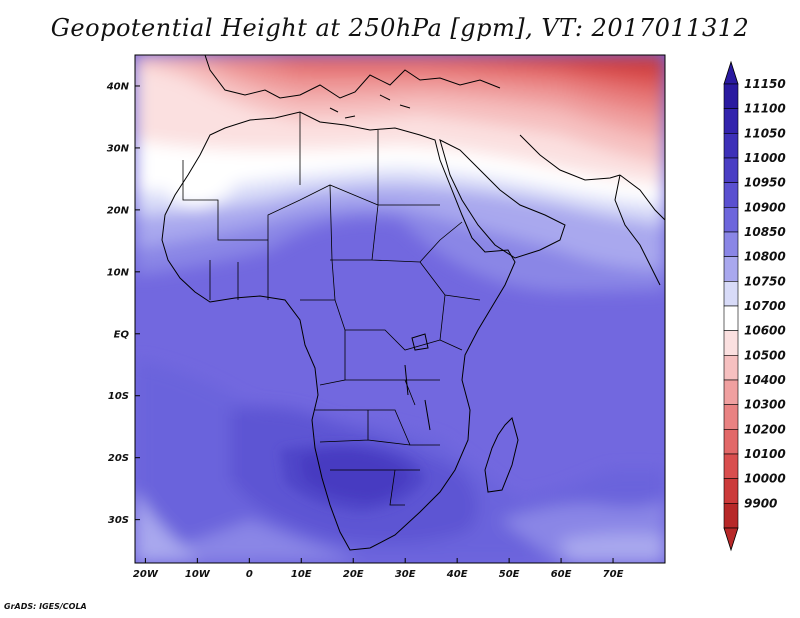 Image resolution: width=800 pixels, height=618 pixels. Describe the element at coordinates (765, 281) in the screenshot. I see `colorbar-label: 10750` at that location.